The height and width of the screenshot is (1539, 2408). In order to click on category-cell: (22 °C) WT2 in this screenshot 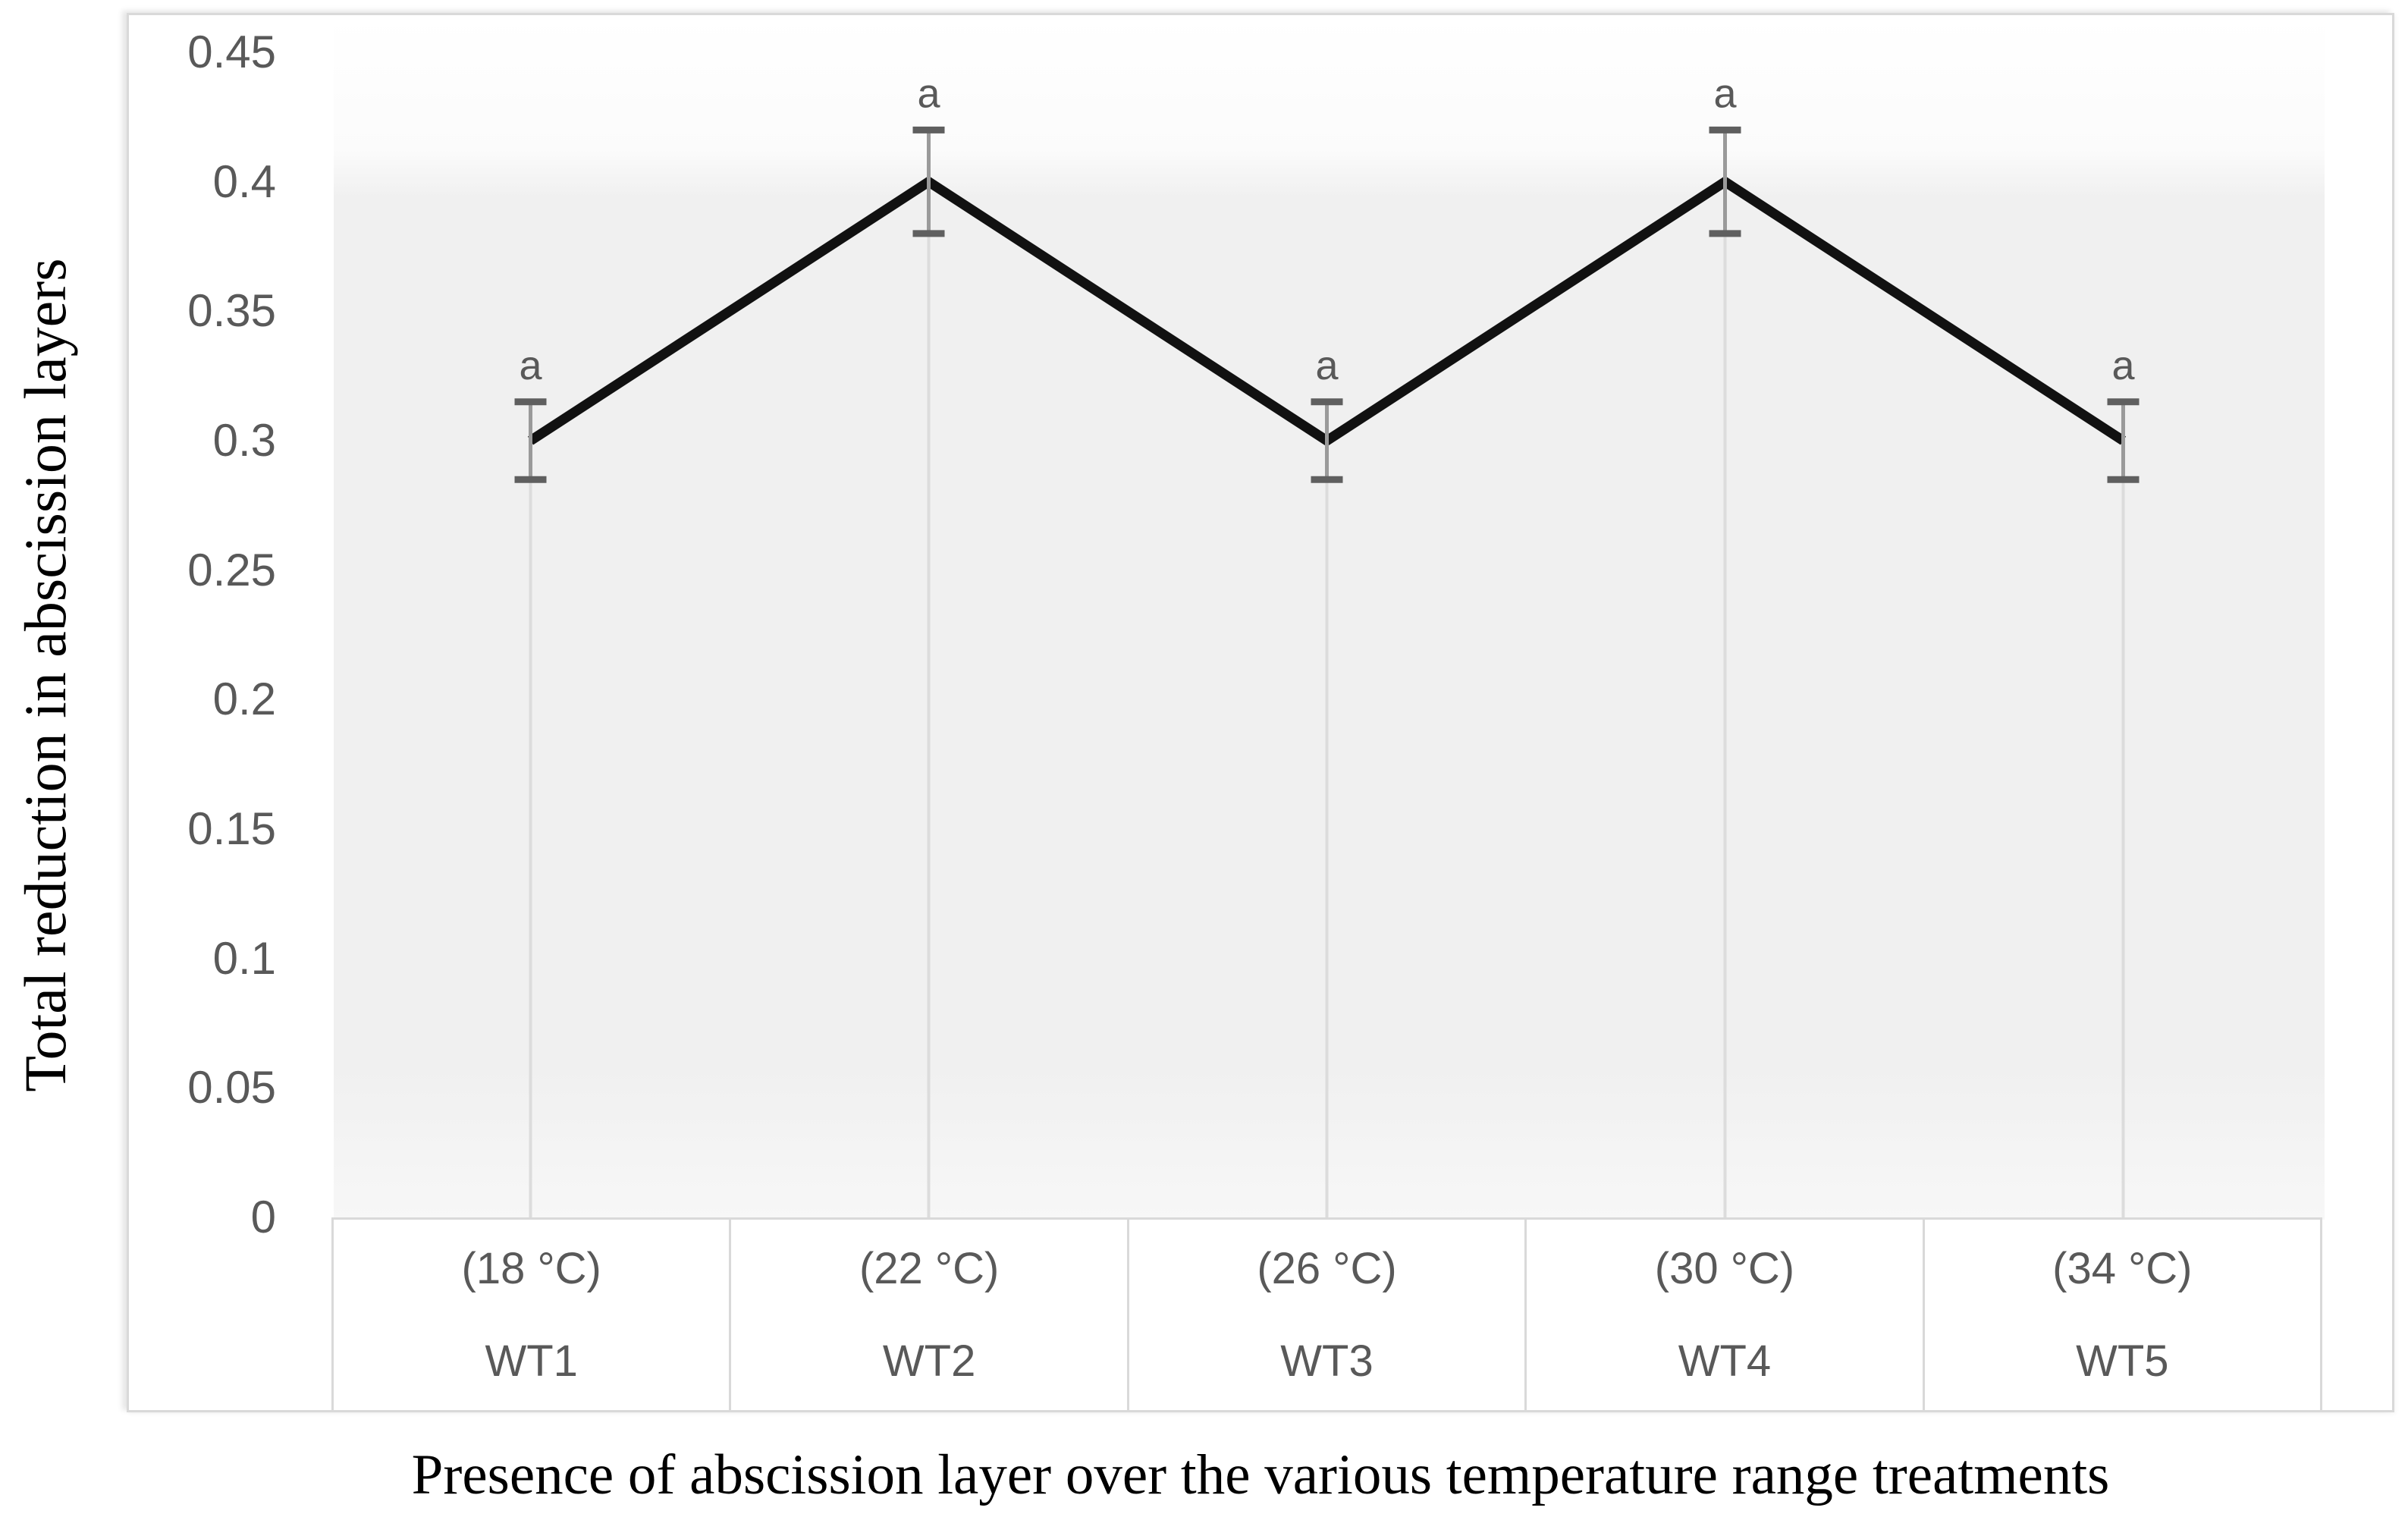, I will do `click(927, 1315)`.